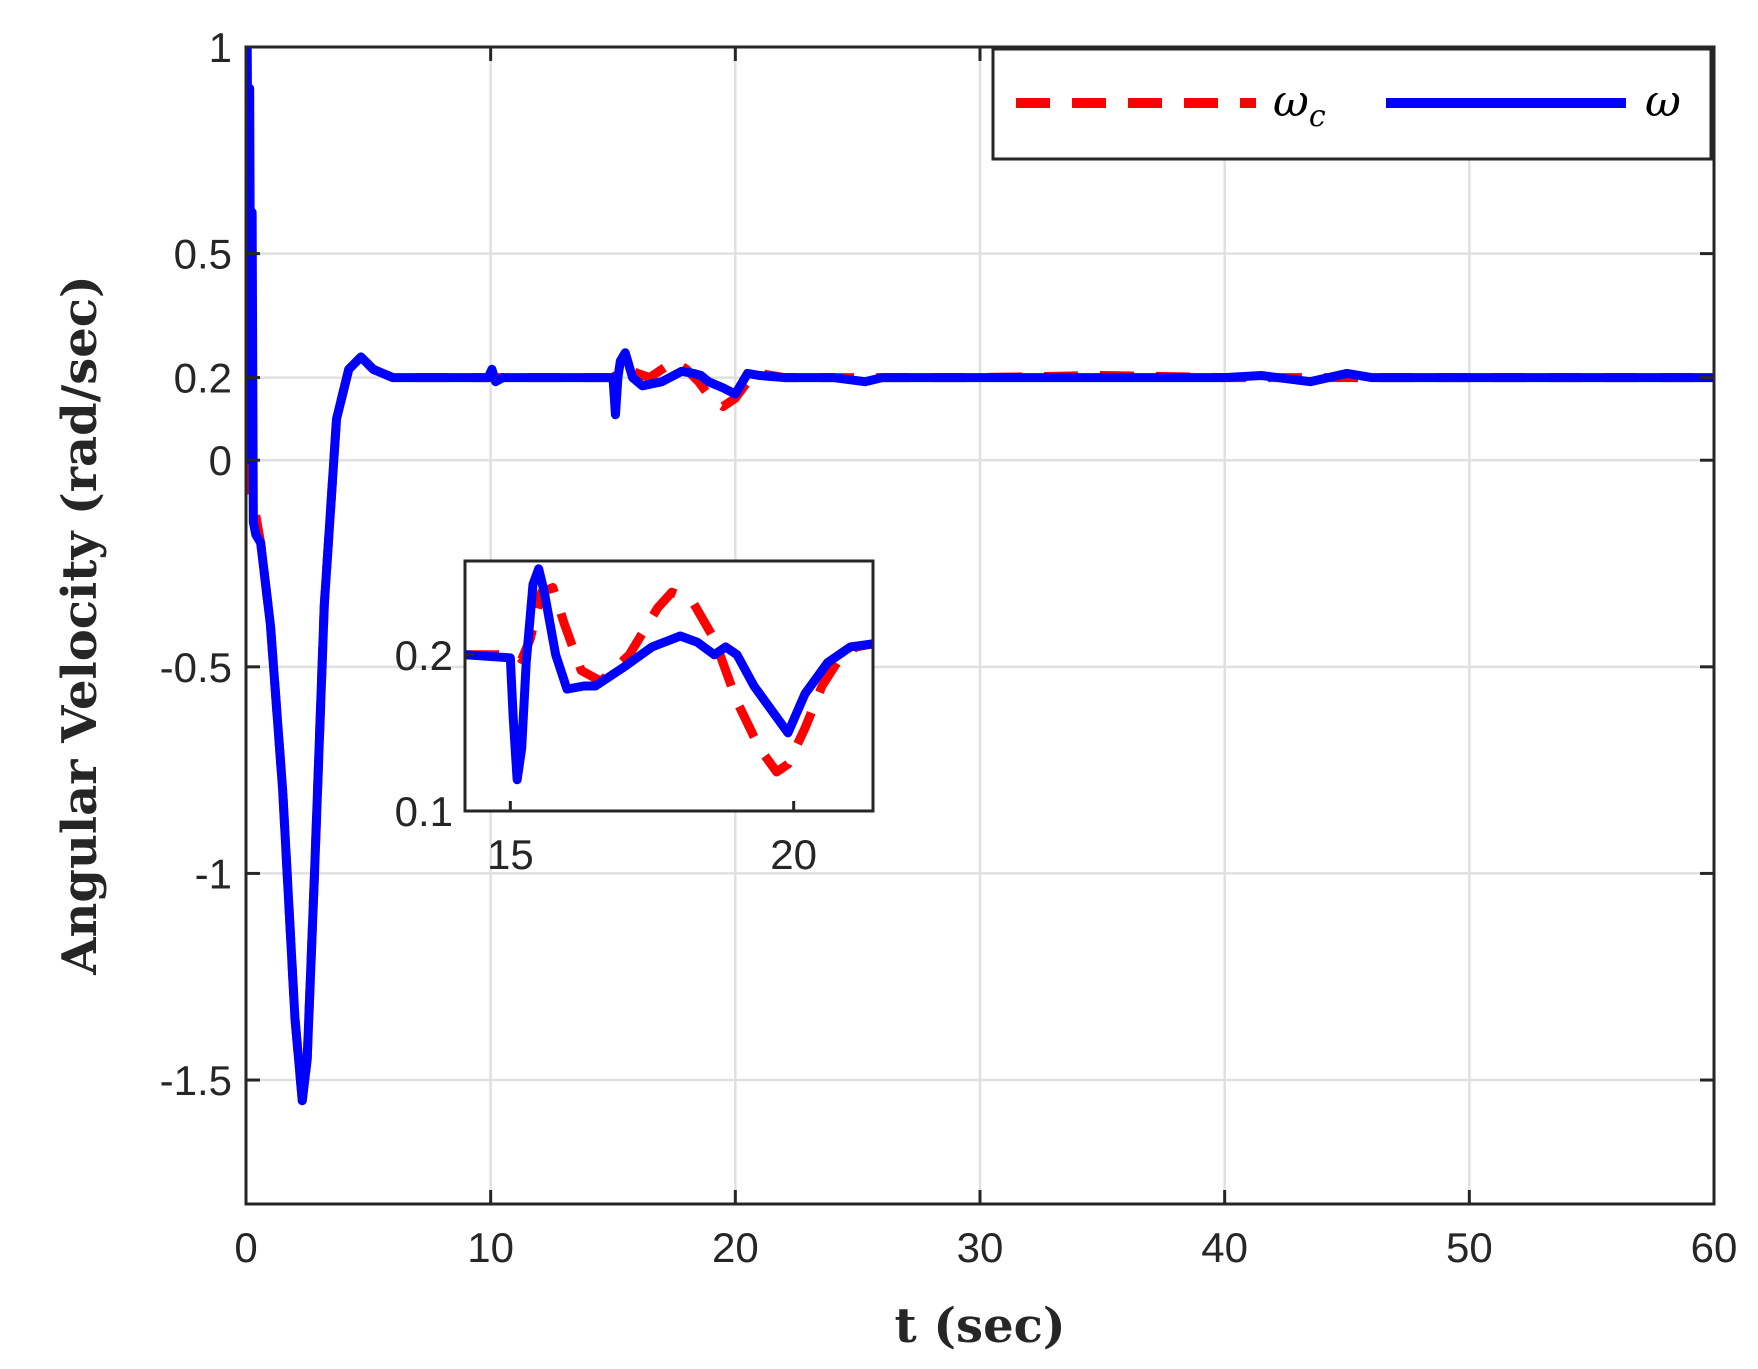  I want to click on inset-series-group, so click(669, 674).